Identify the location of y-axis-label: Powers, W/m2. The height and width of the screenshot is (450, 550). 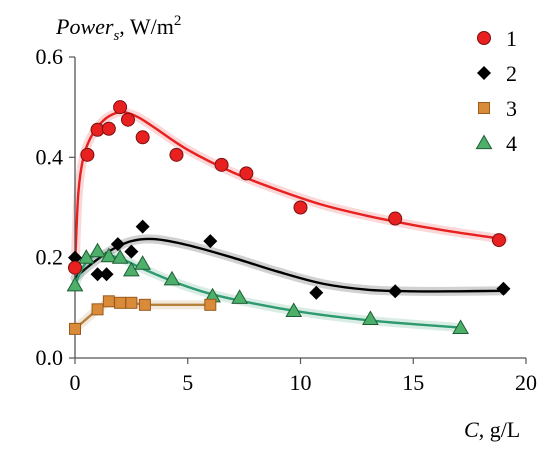
(118, 28).